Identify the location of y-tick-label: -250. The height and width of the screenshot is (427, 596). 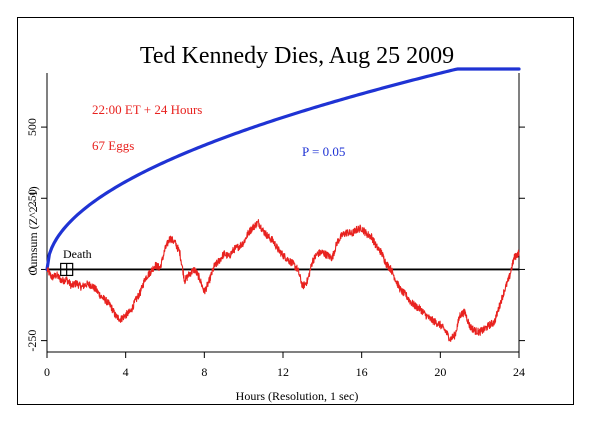
(32, 341).